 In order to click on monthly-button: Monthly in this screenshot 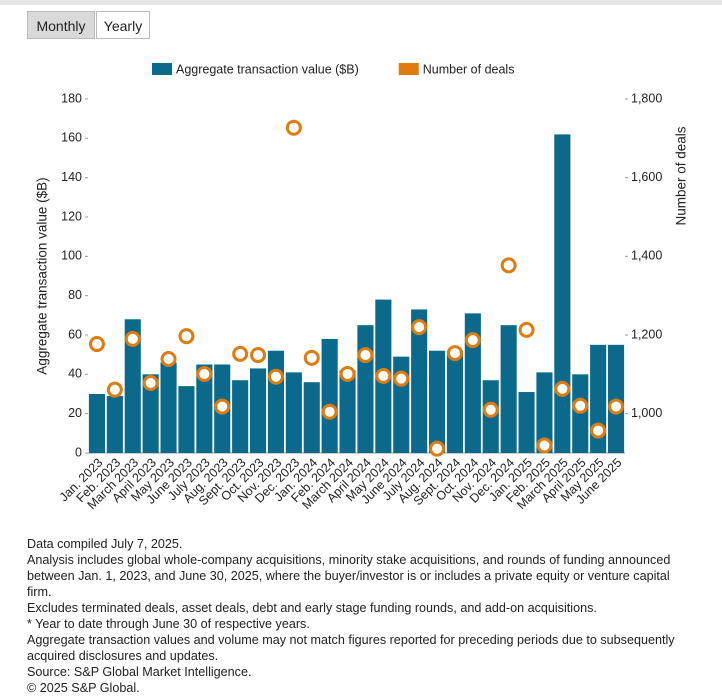, I will do `click(61, 25)`.